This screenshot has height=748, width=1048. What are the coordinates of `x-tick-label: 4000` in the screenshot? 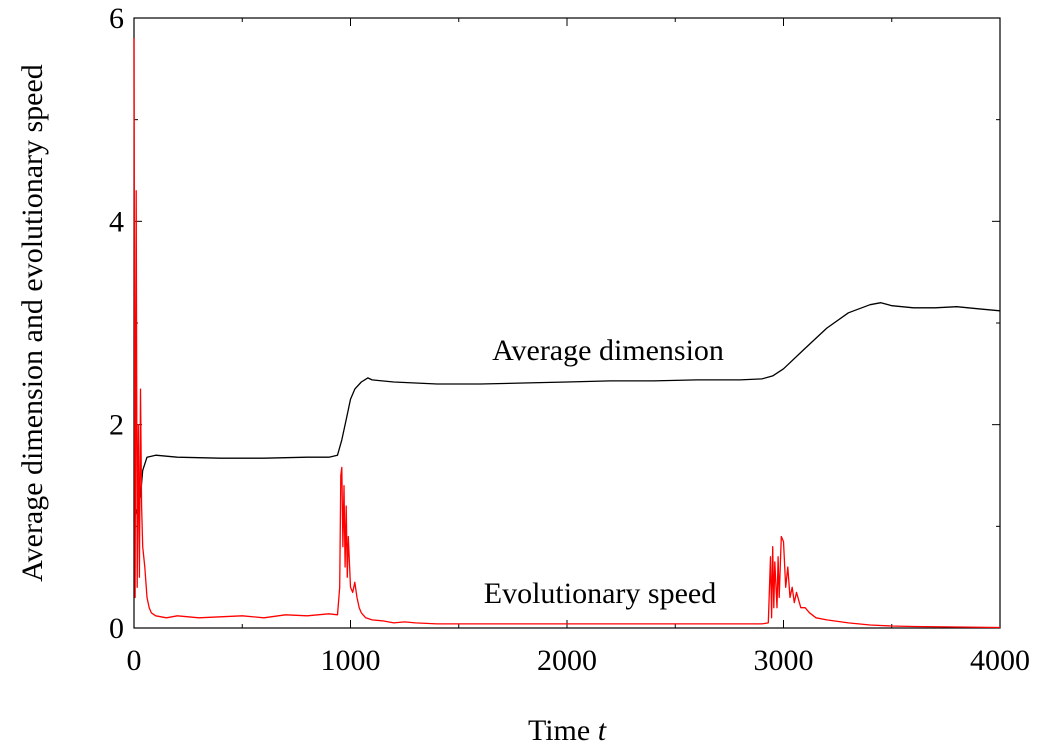 It's located at (1000, 660).